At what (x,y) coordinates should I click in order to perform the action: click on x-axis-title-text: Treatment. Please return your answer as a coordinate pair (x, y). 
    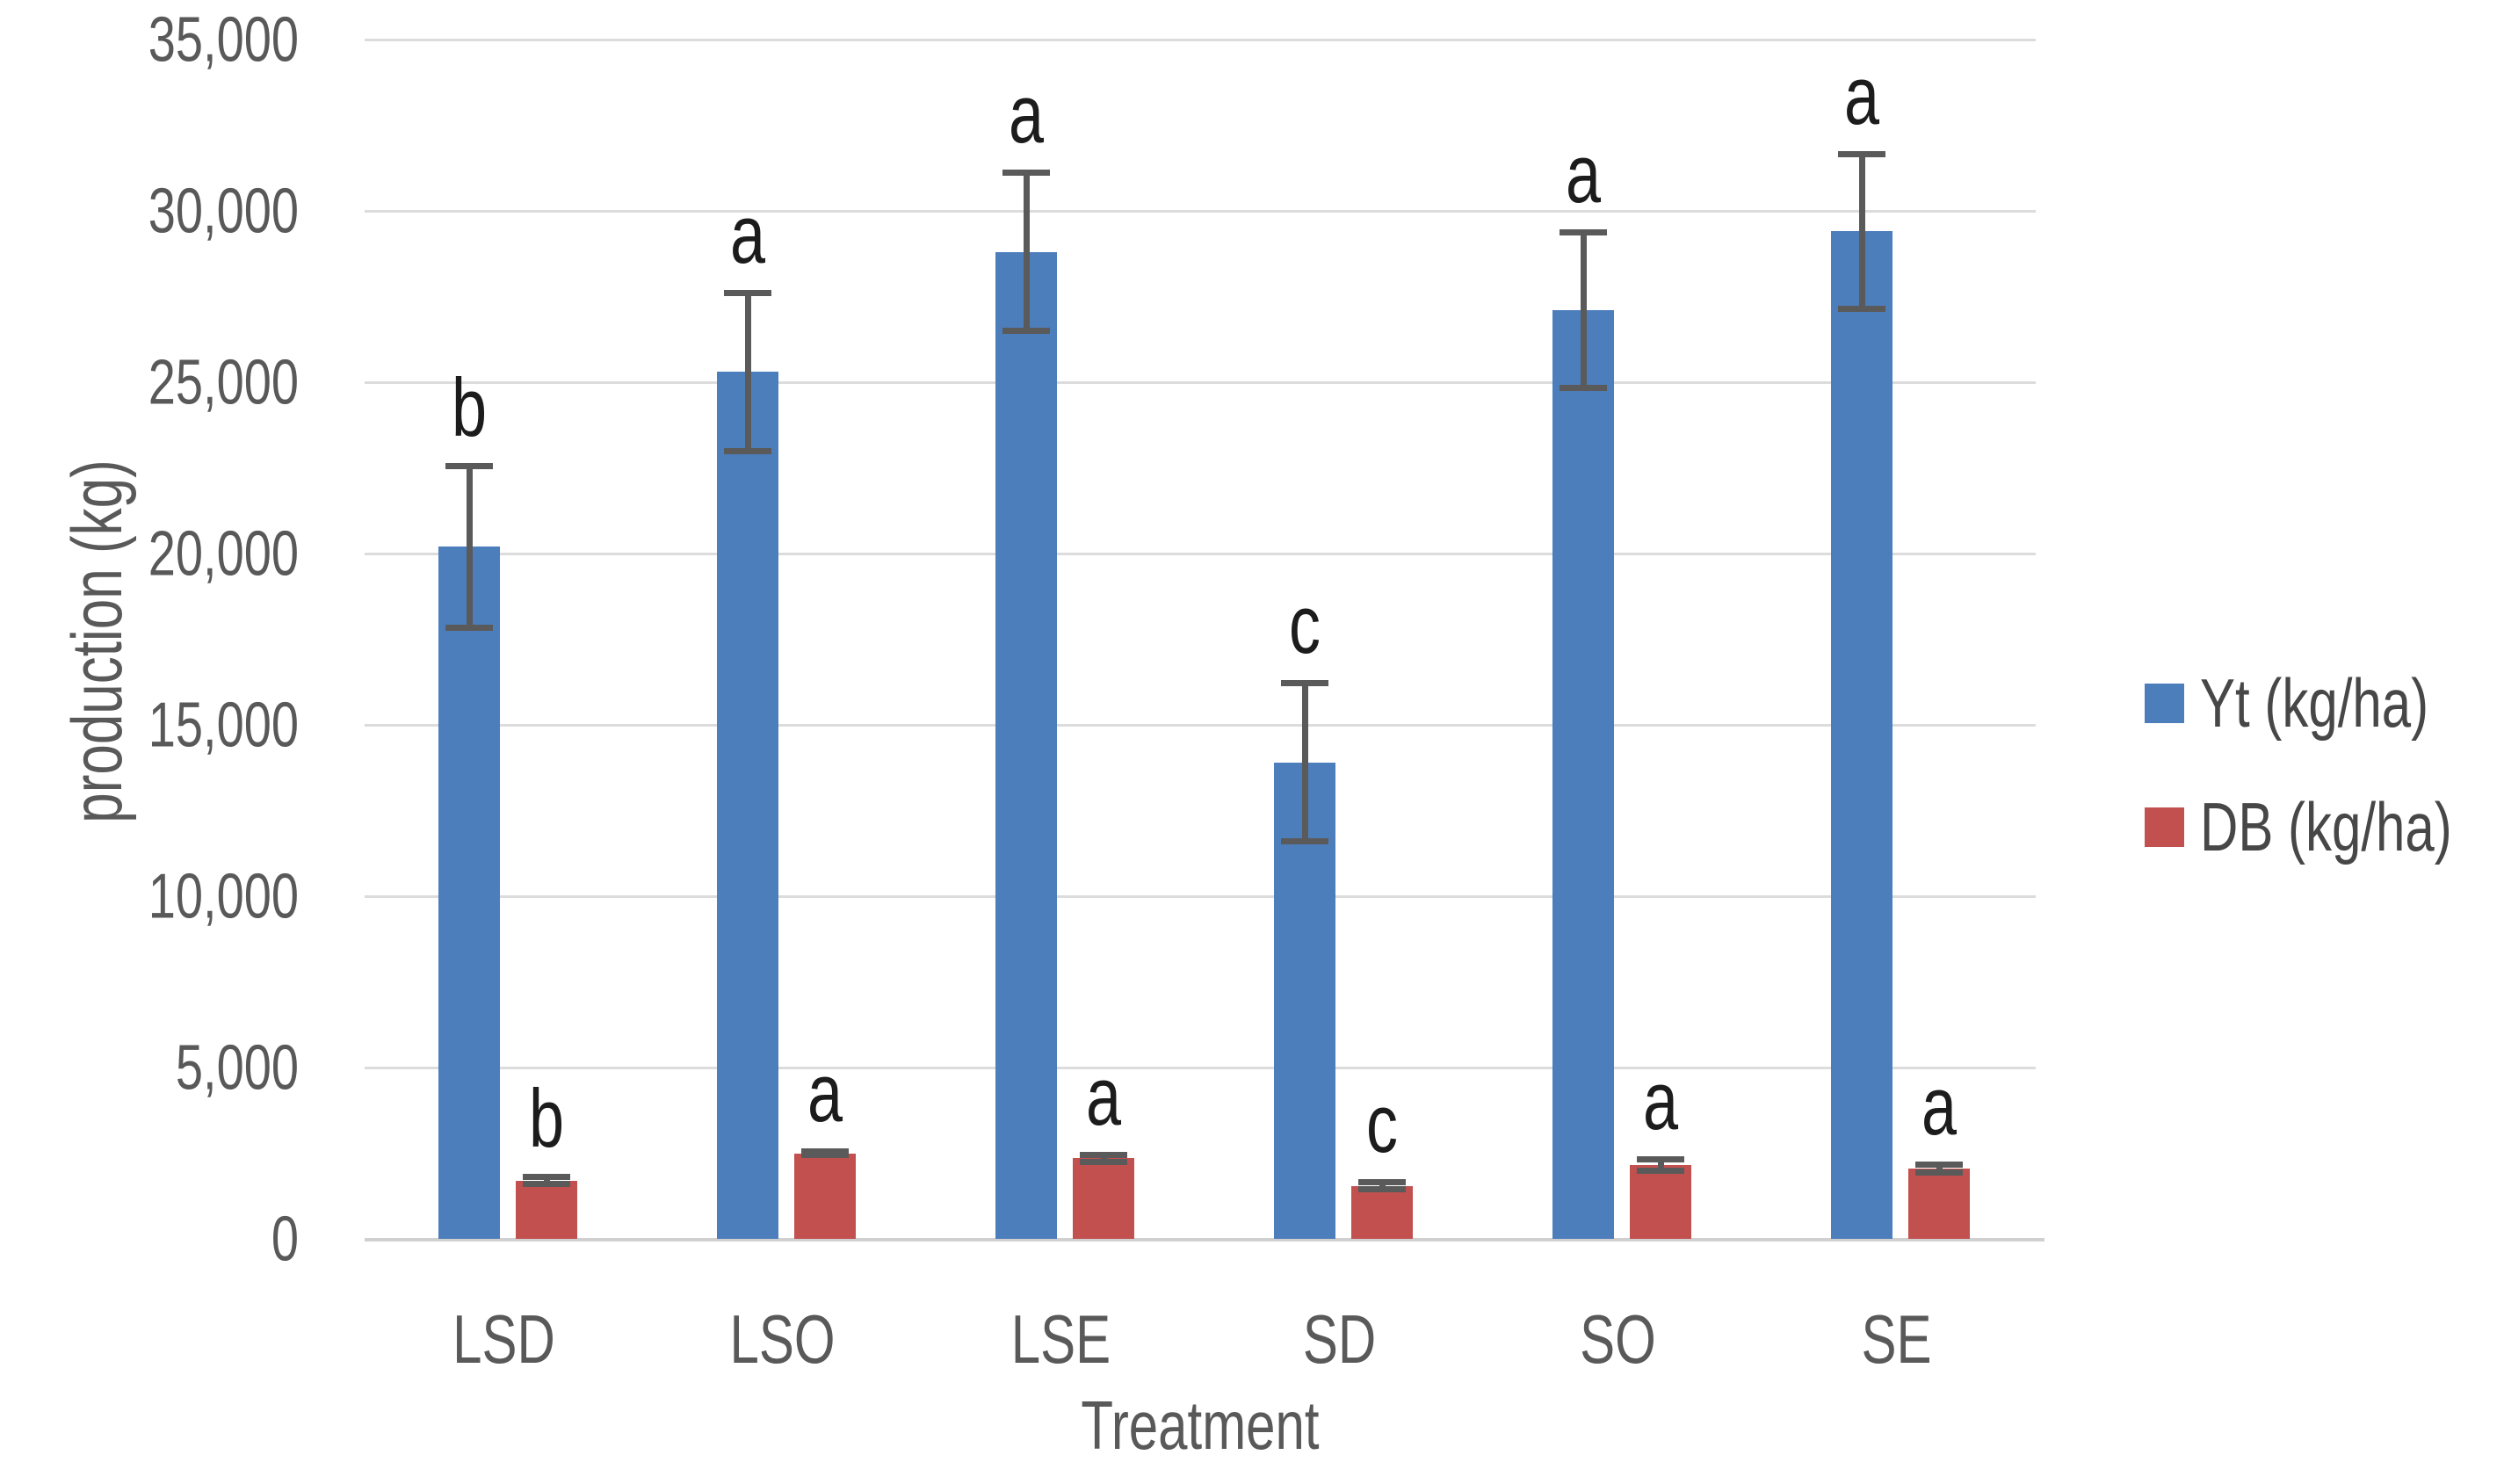
    Looking at the image, I should click on (1200, 1426).